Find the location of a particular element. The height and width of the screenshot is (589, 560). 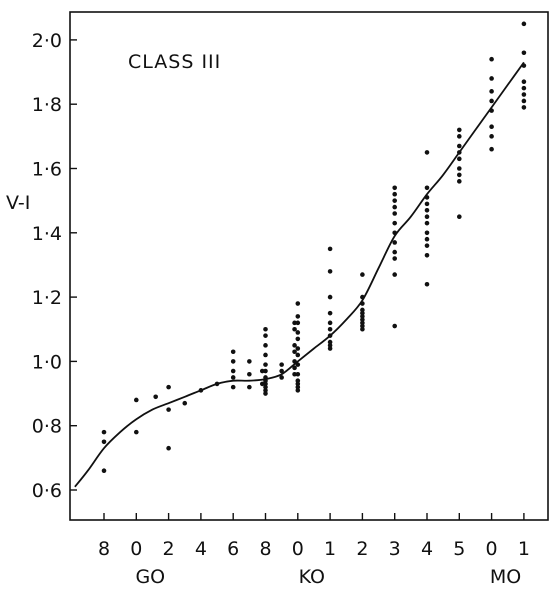

x-tick-label: 6 is located at coordinates (233, 549).